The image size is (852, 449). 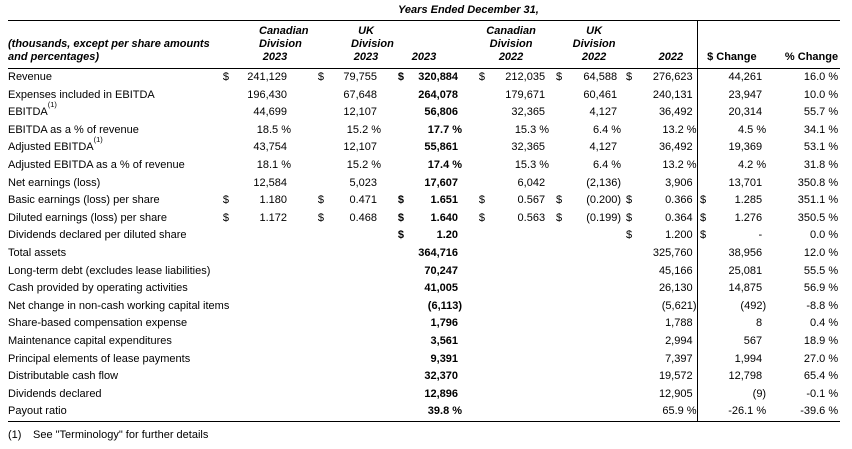 What do you see at coordinates (818, 200) in the screenshot?
I see `cell-value: 351.1 %` at bounding box center [818, 200].